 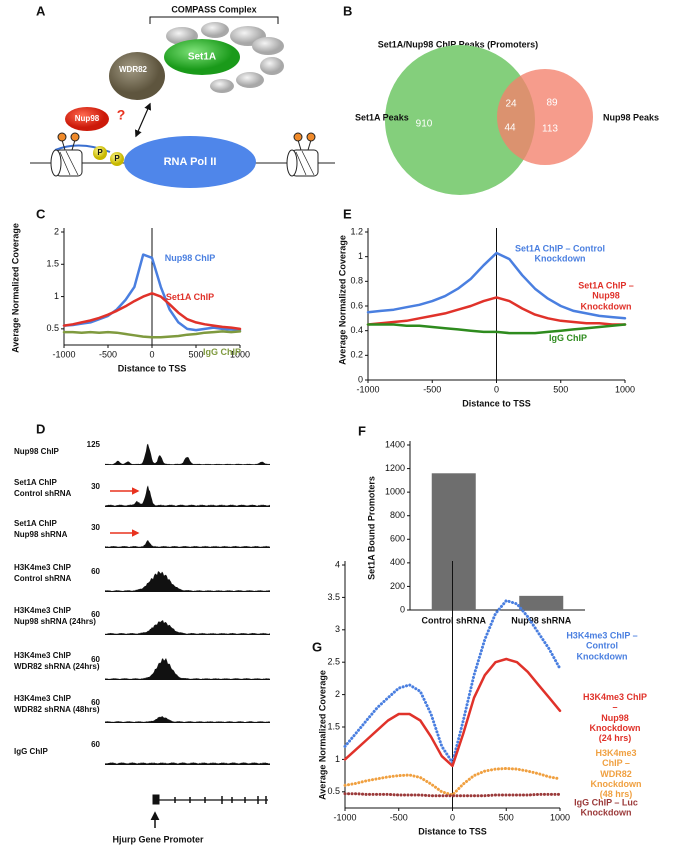 What do you see at coordinates (356, 281) in the screenshot?
I see `y-tick-label: 0.8` at bounding box center [356, 281].